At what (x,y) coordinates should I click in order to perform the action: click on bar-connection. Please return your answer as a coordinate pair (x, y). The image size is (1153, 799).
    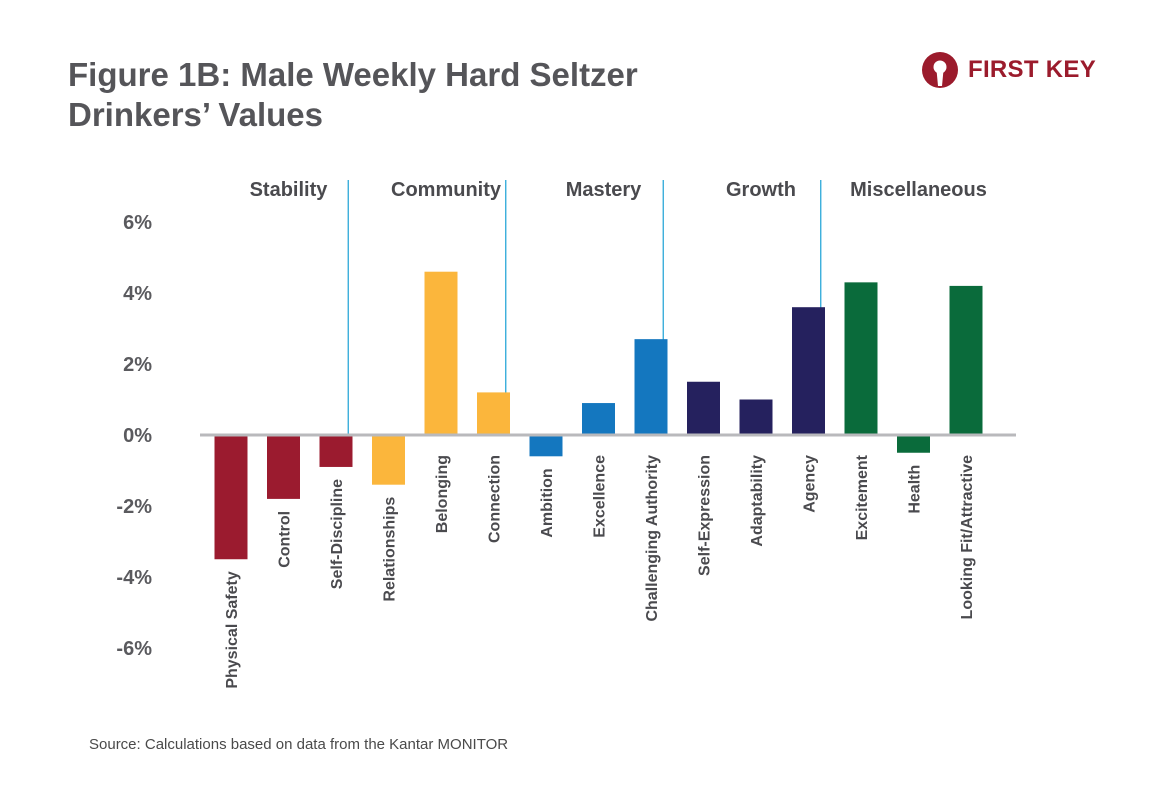
    Looking at the image, I should click on (493, 413).